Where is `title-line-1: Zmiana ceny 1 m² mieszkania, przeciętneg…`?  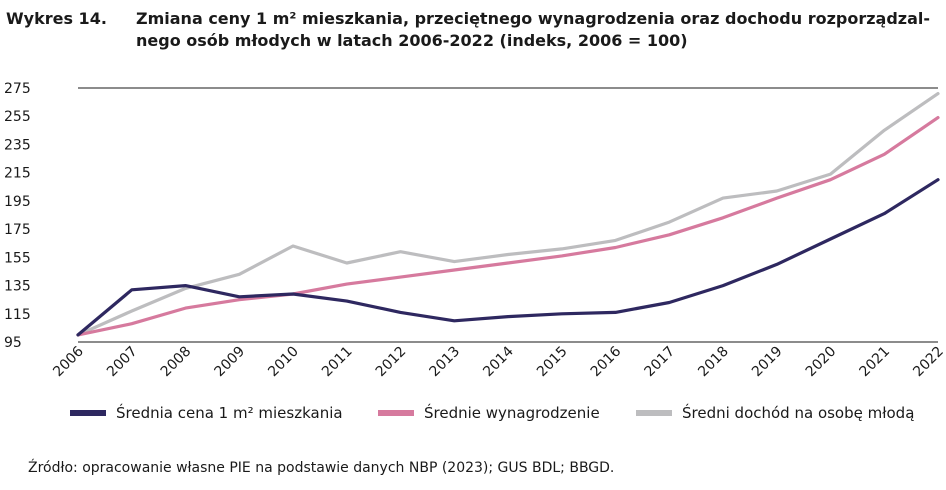
title-line-1: Zmiana ceny 1 m² mieszkania, przeciętneg… is located at coordinates (533, 18).